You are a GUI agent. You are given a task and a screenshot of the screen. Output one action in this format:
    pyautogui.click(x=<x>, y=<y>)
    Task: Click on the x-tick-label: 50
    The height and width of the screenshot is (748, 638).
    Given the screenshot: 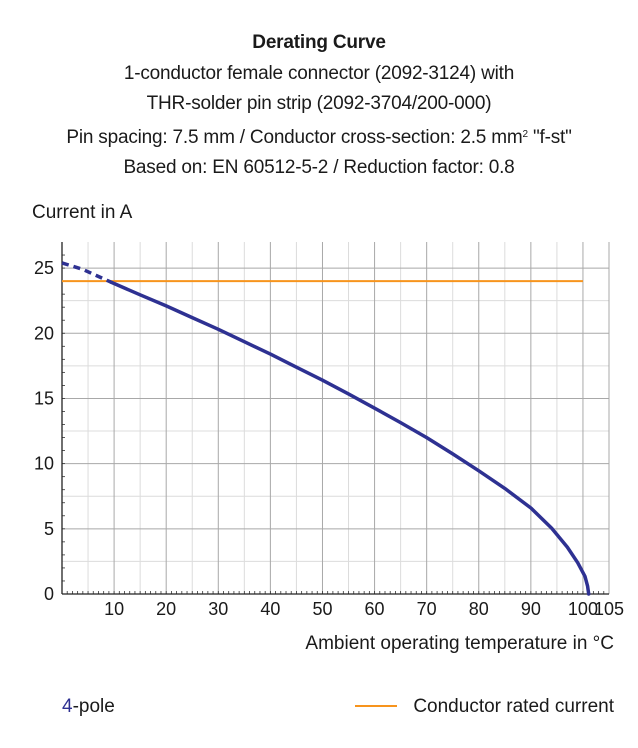 What is the action you would take?
    pyautogui.click(x=322, y=609)
    